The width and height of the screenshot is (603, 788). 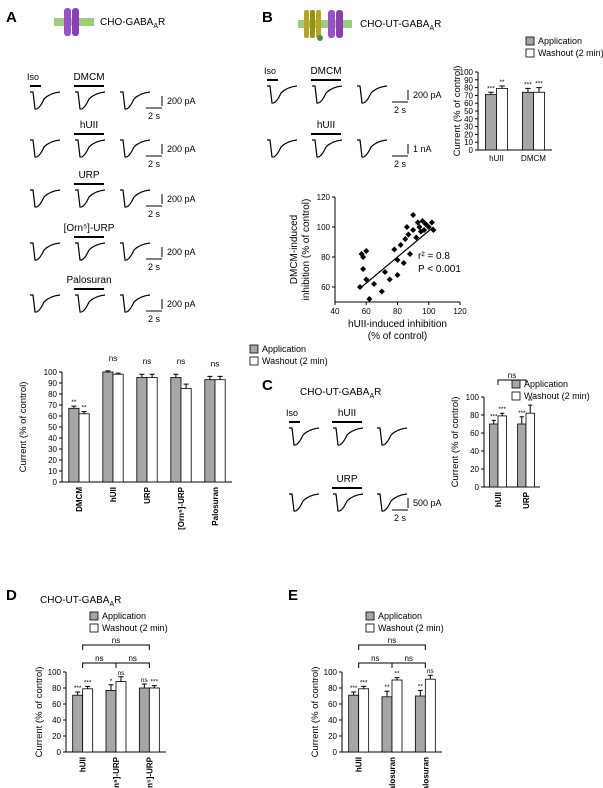 What do you see at coordinates (468, 119) in the screenshot?
I see `y-tick-label: 40` at bounding box center [468, 119].